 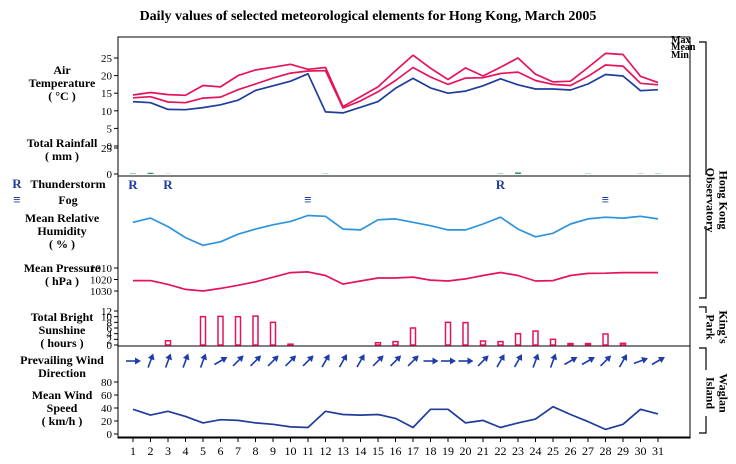 What do you see at coordinates (151, 451) in the screenshot?
I see `x-tick-label: 2` at bounding box center [151, 451].